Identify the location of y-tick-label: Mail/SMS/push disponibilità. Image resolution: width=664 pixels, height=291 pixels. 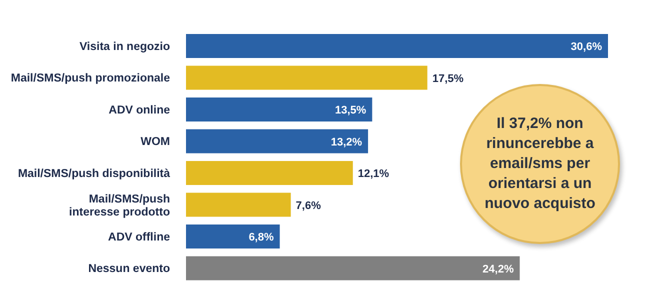
(94, 174).